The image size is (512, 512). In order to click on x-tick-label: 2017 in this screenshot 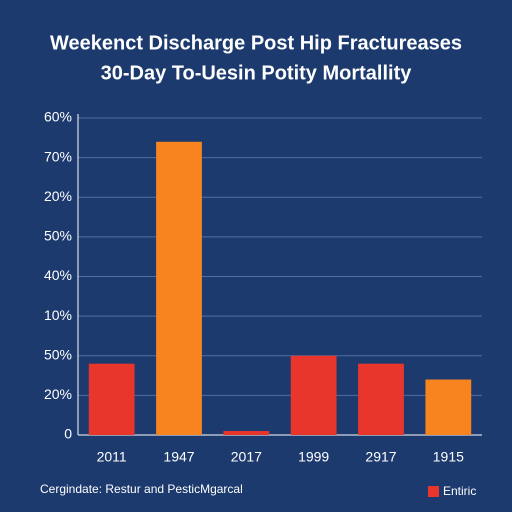, I will do `click(246, 457)`.